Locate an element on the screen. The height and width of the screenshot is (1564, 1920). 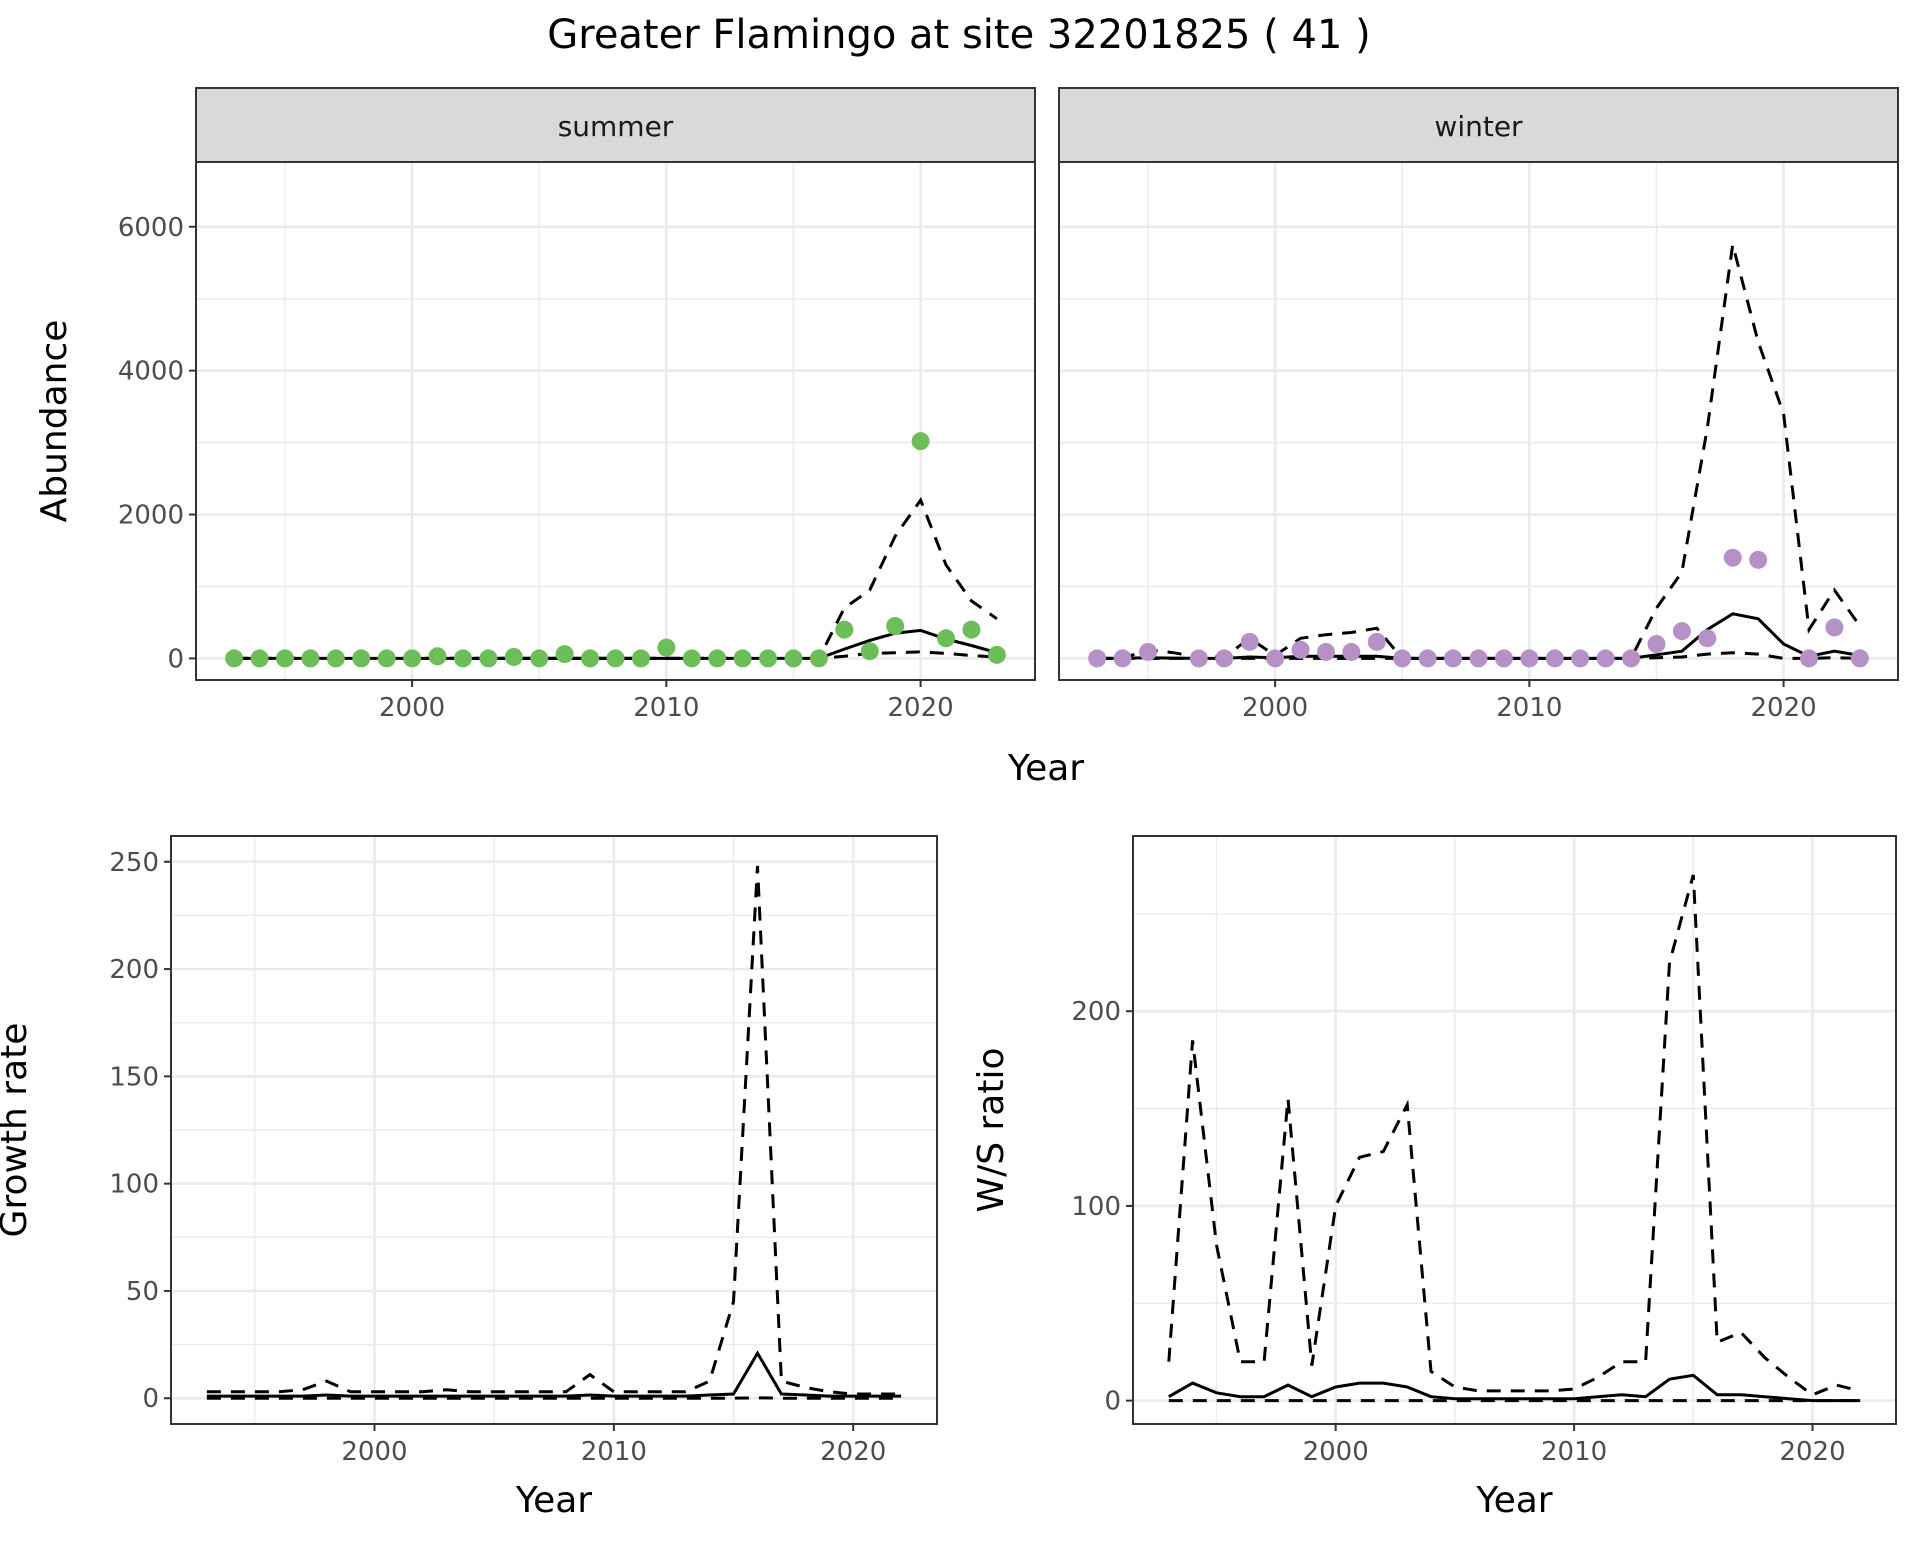
facet-label: summer is located at coordinates (616, 126).